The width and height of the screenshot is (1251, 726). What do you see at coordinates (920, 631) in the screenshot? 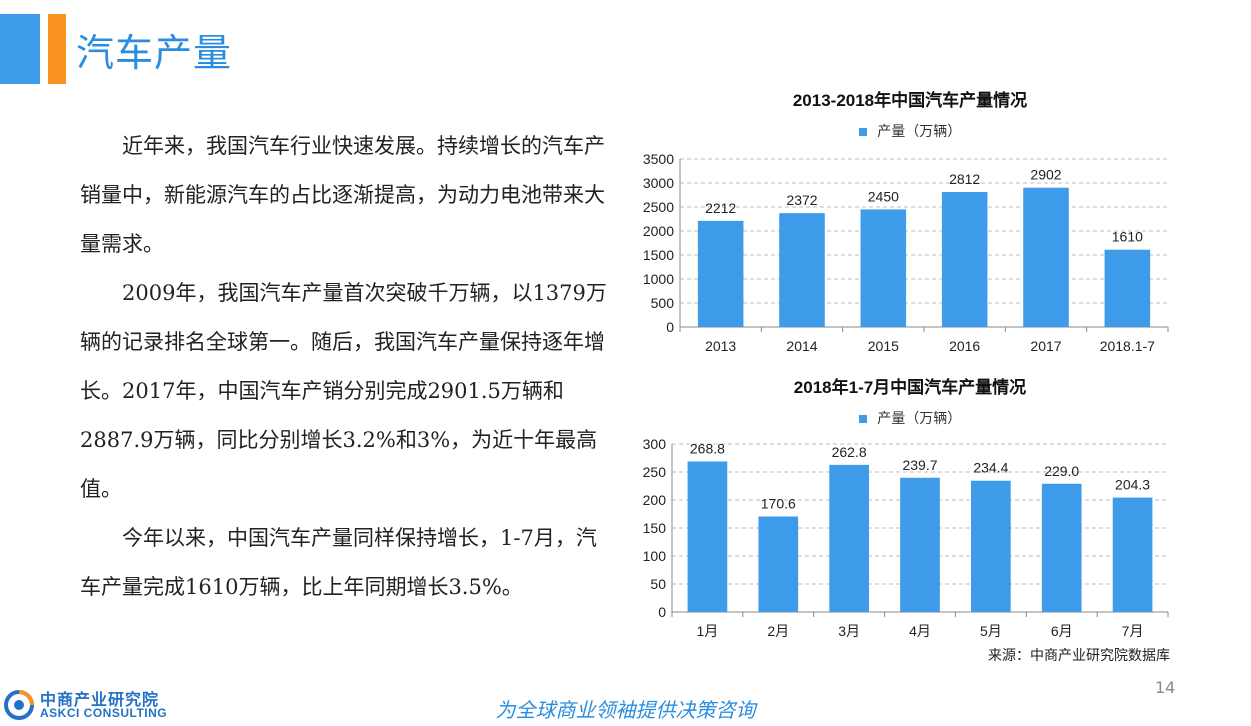
I see `x-tick-label: 4月` at bounding box center [920, 631].